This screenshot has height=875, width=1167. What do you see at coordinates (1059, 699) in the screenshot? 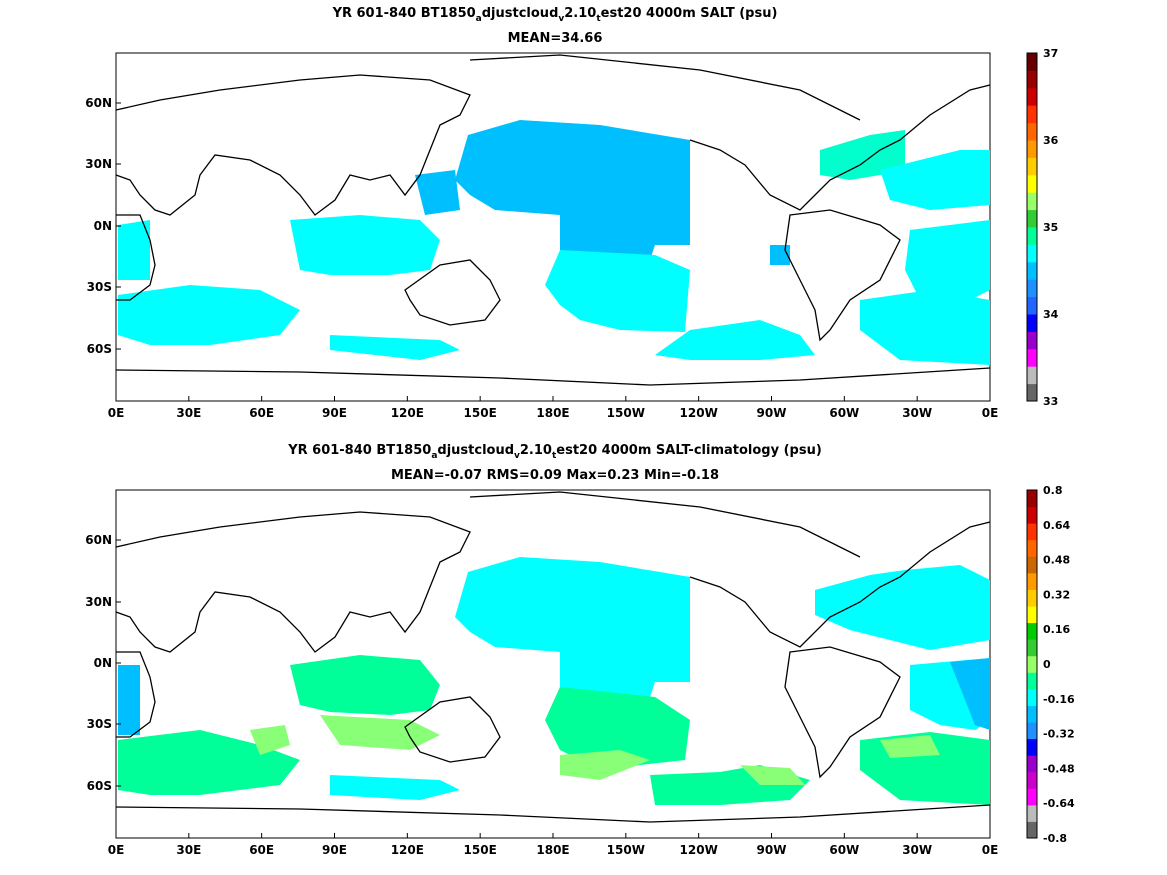
I see `colorbar-tick-label: -0.16` at bounding box center [1059, 699].